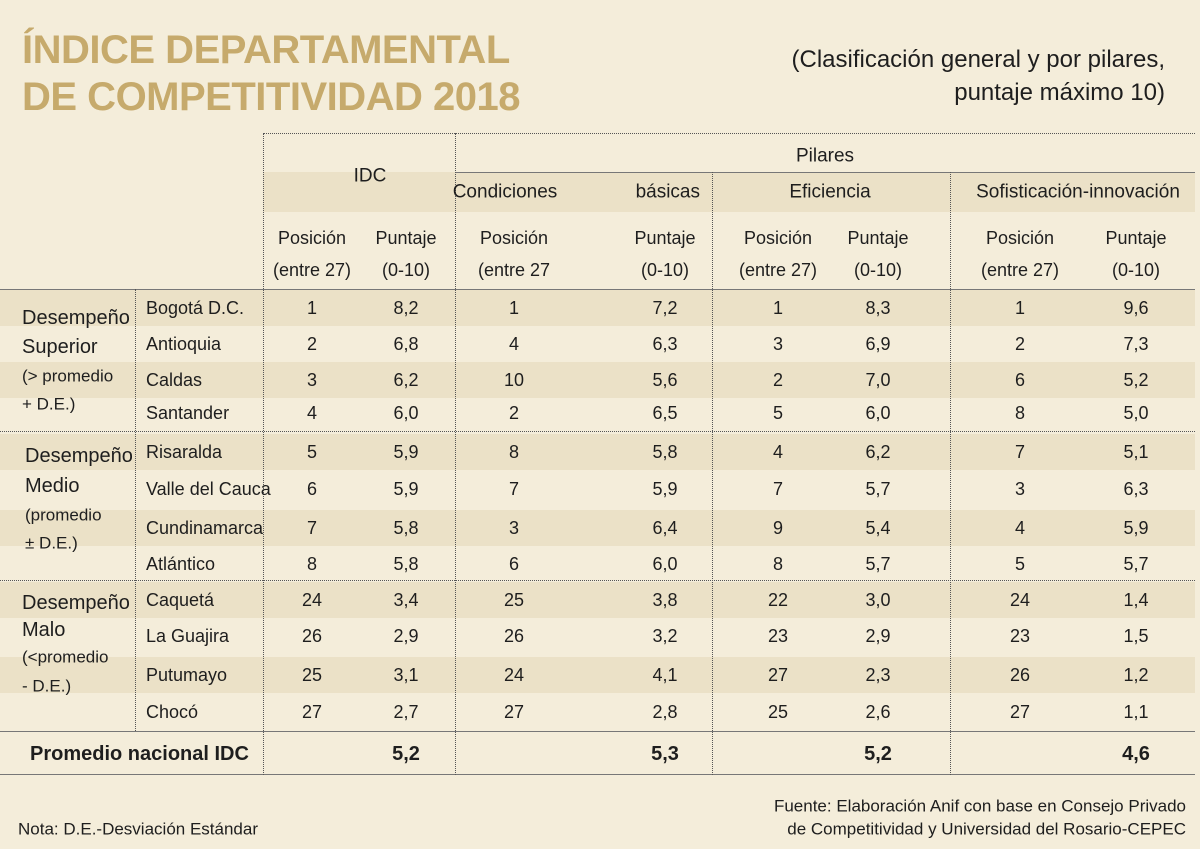  What do you see at coordinates (1136, 636) in the screenshot?
I see `cell: 1,5` at bounding box center [1136, 636].